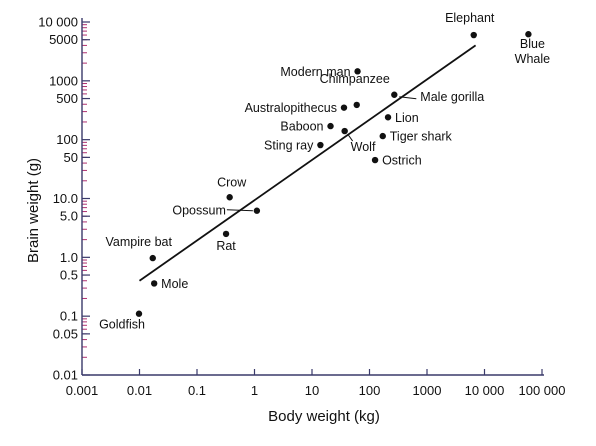 The width and height of the screenshot is (596, 446). What do you see at coordinates (197, 390) in the screenshot?
I see `x-tick-label: 0.1` at bounding box center [197, 390].